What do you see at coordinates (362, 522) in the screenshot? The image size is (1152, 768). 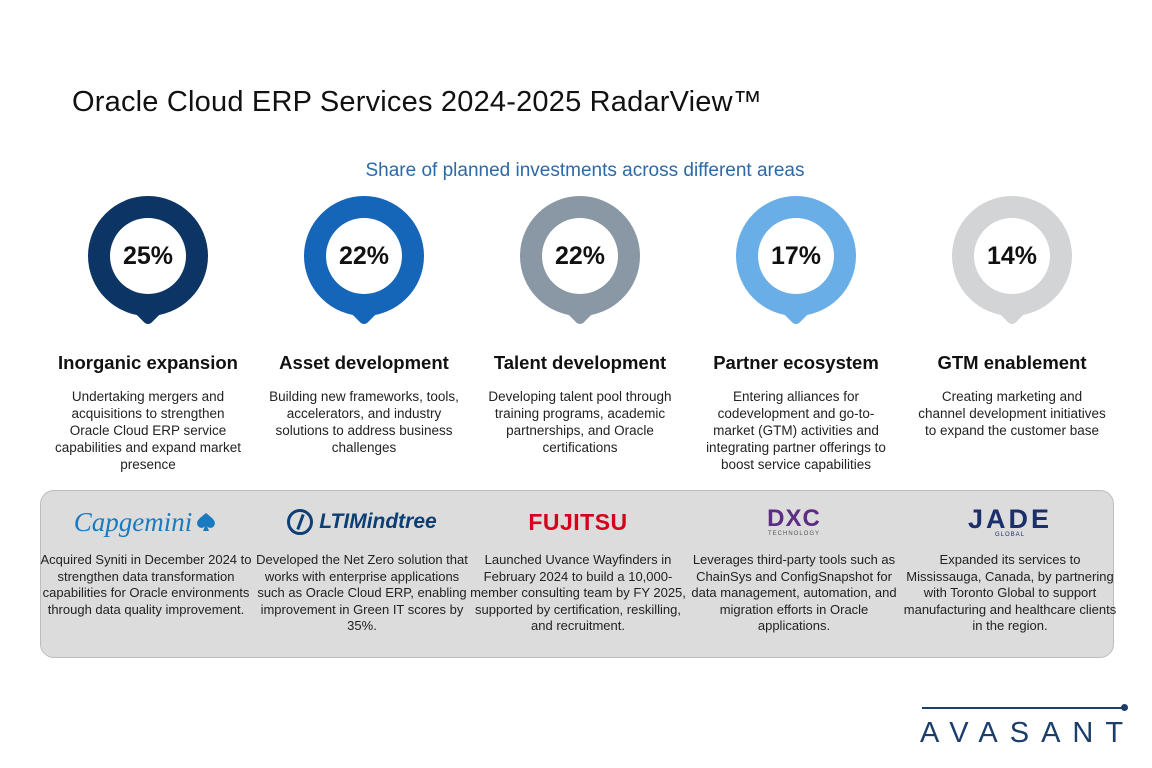 I see `ltimindtree-logo: LTIMindtree` at bounding box center [362, 522].